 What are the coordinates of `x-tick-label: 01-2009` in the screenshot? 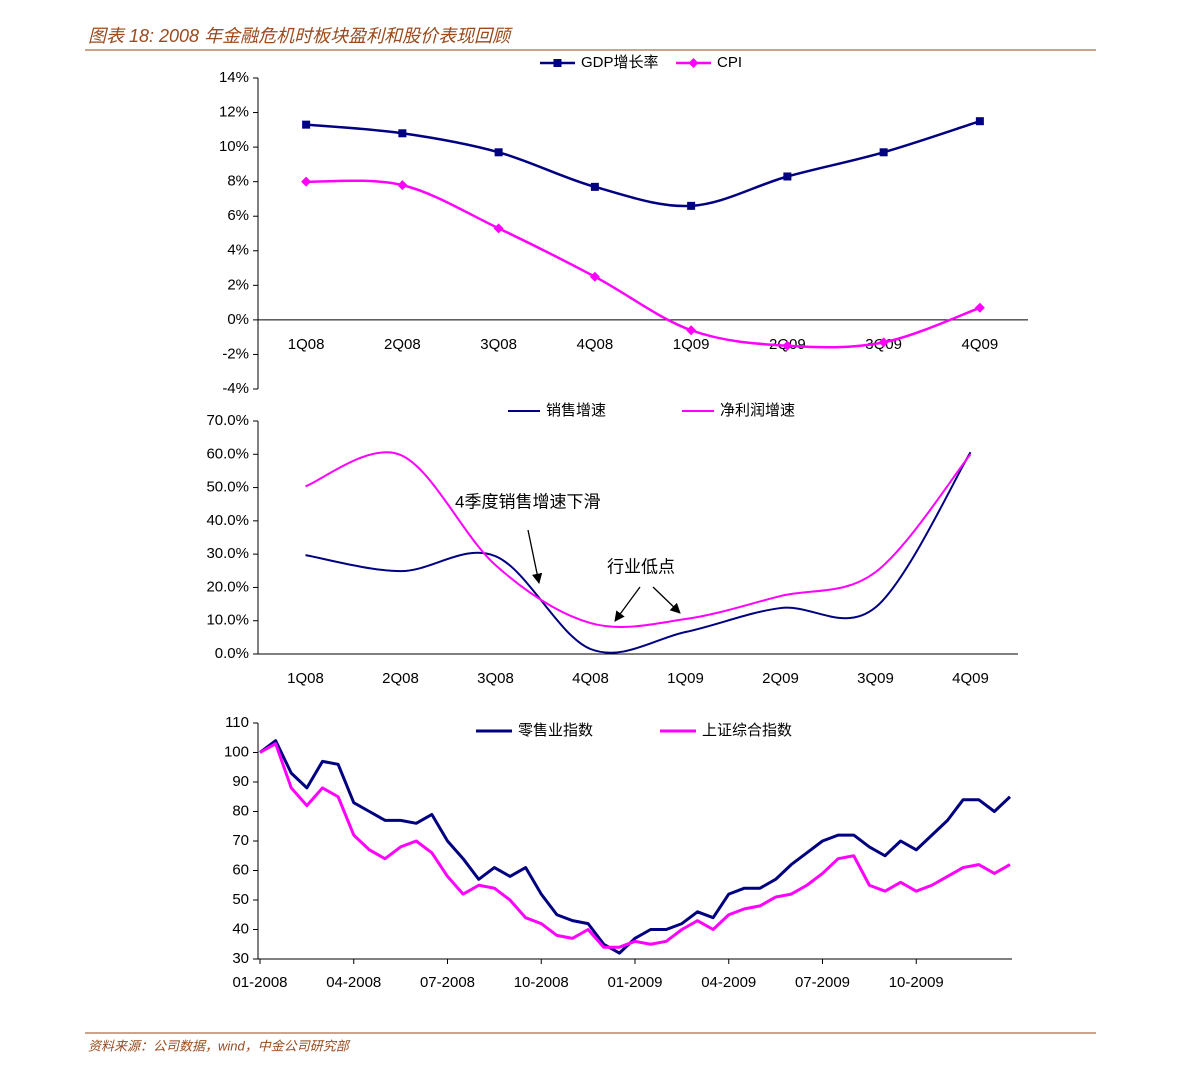 It's located at (634, 982).